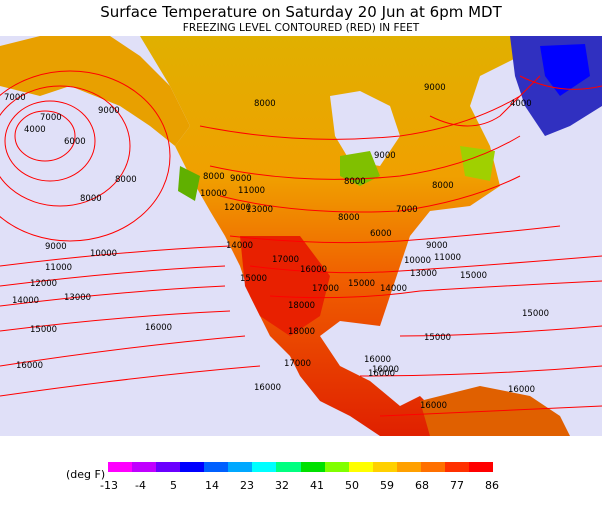 The width and height of the screenshot is (602, 506). I want to click on legend-unit: (deg F), so click(86, 474).